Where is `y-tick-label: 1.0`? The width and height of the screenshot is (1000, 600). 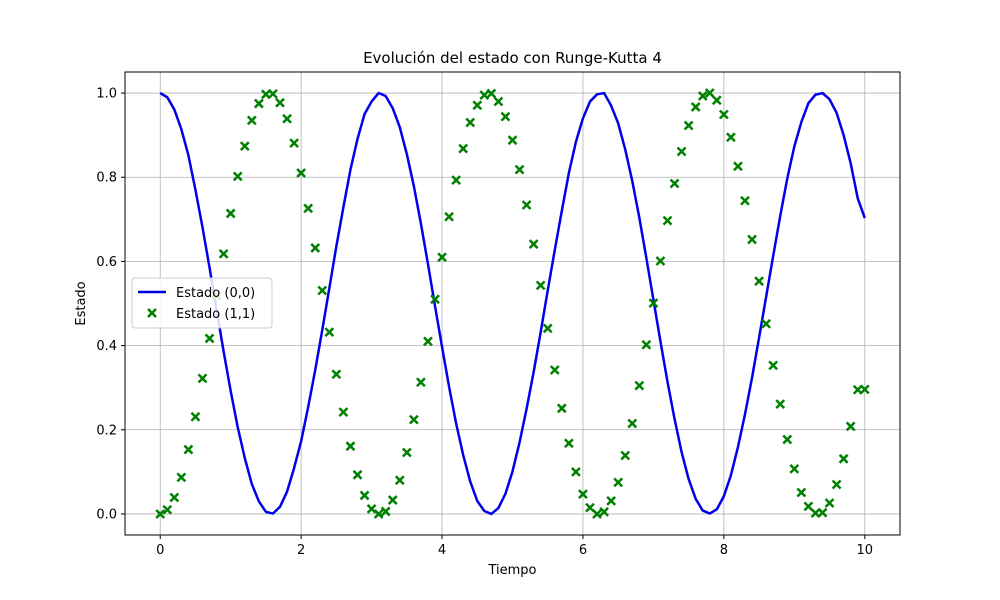 y-tick-label: 1.0 is located at coordinates (106, 94).